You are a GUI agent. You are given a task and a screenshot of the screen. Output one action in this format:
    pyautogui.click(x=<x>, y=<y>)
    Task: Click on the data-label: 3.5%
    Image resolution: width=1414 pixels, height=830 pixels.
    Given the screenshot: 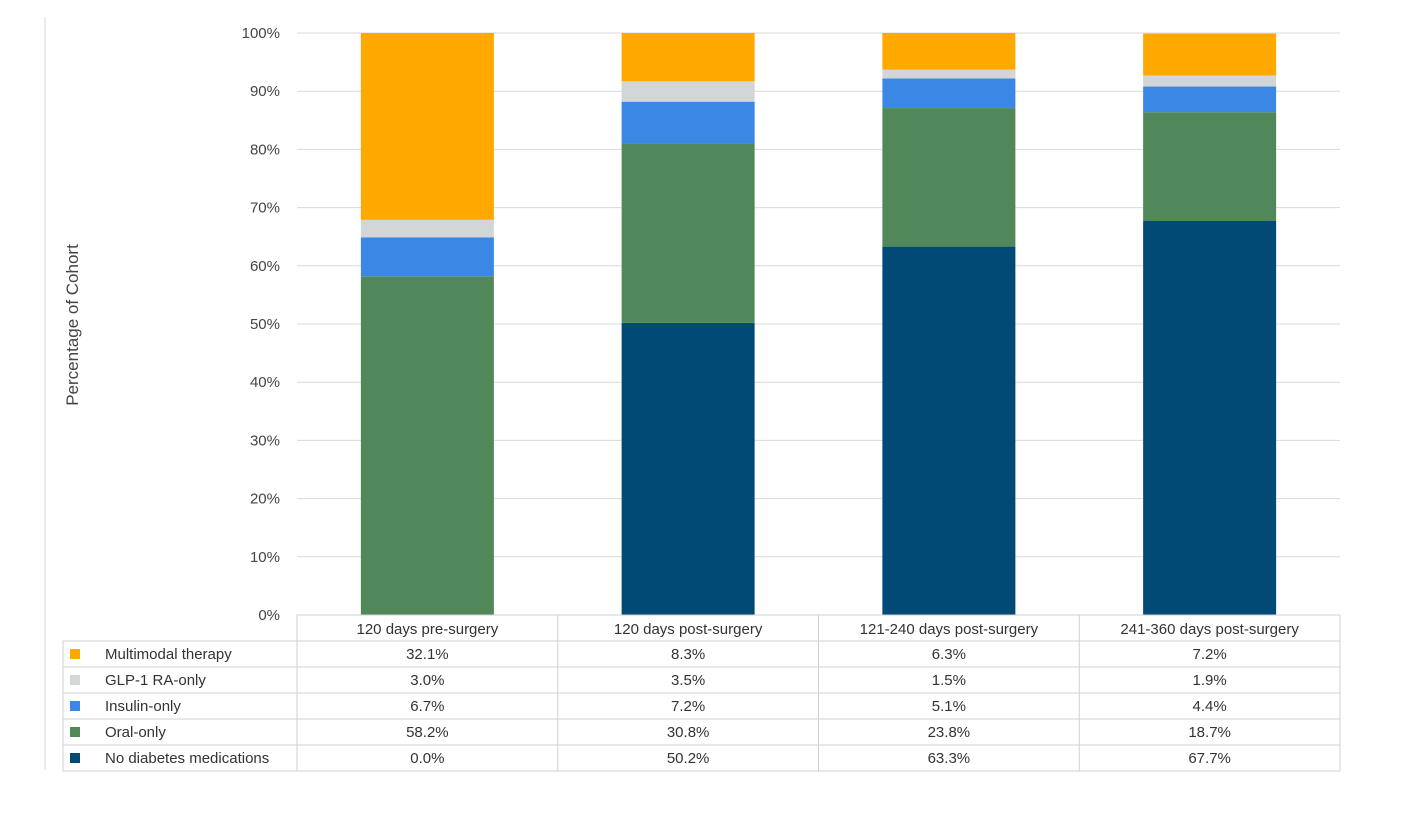 What is the action you would take?
    pyautogui.click(x=688, y=680)
    